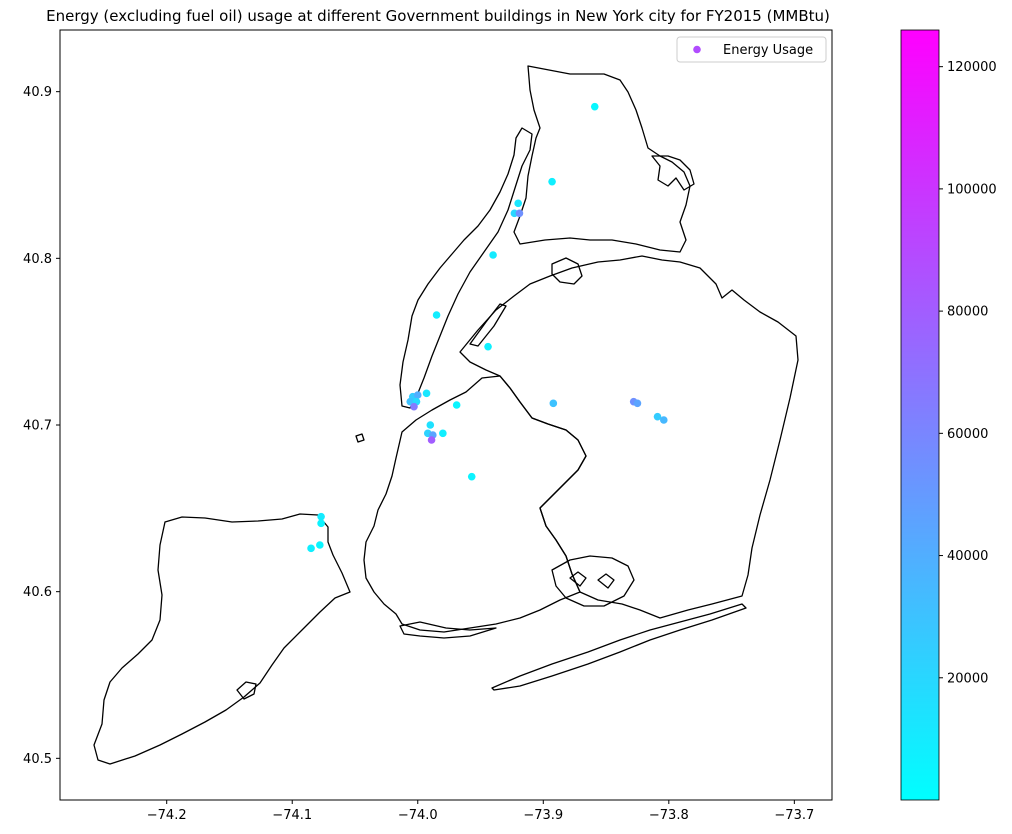 This screenshot has height=834, width=1012. I want to click on y-tick-label: 40.9, so click(37, 92).